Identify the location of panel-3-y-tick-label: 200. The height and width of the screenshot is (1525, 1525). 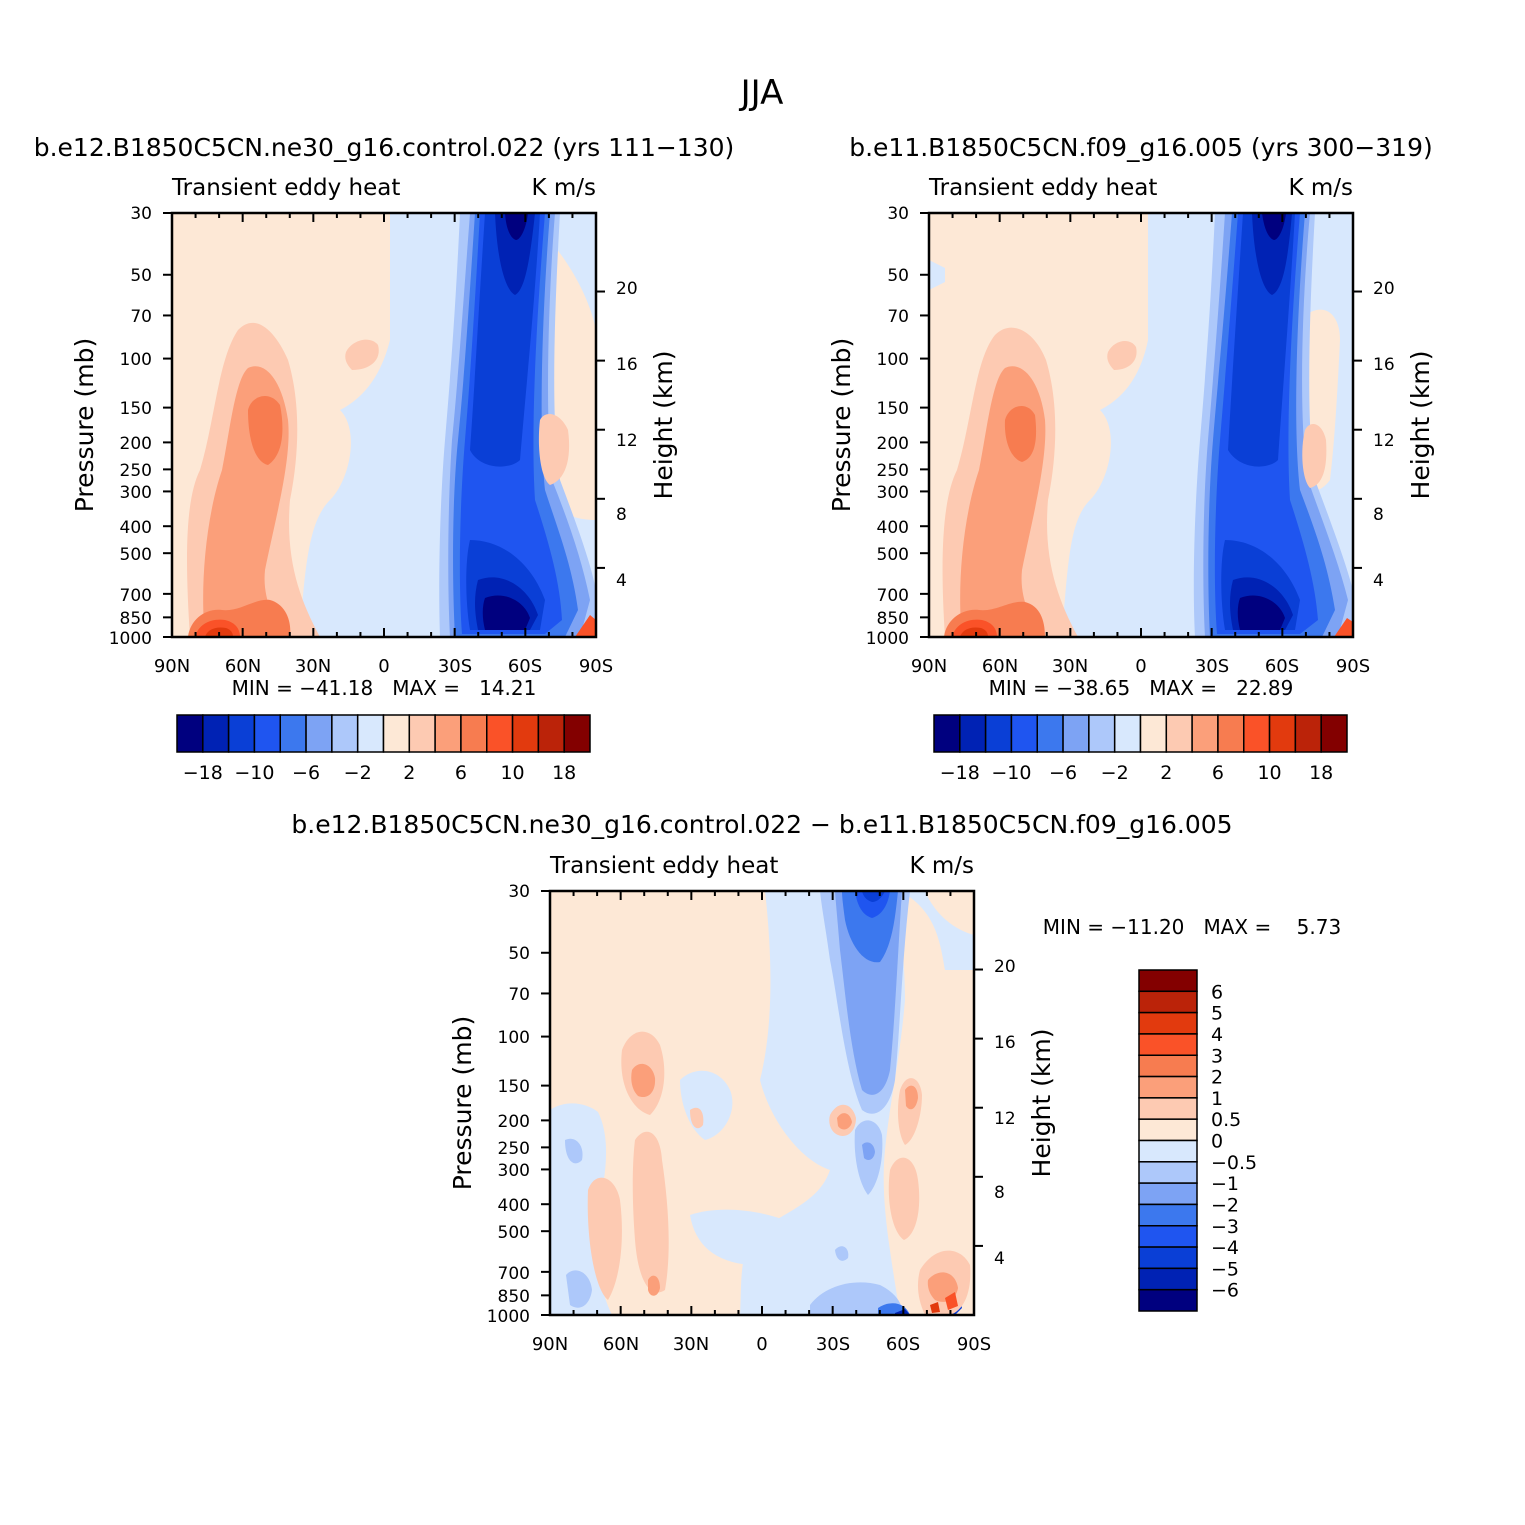
(514, 1122).